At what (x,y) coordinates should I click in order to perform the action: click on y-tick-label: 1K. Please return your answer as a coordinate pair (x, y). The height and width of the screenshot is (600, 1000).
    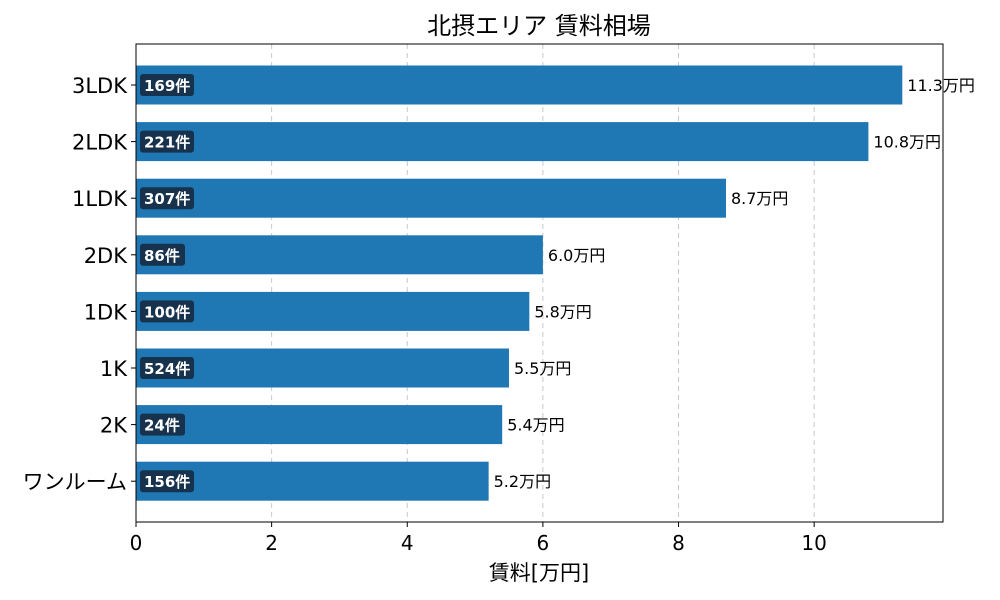
    Looking at the image, I should click on (114, 369).